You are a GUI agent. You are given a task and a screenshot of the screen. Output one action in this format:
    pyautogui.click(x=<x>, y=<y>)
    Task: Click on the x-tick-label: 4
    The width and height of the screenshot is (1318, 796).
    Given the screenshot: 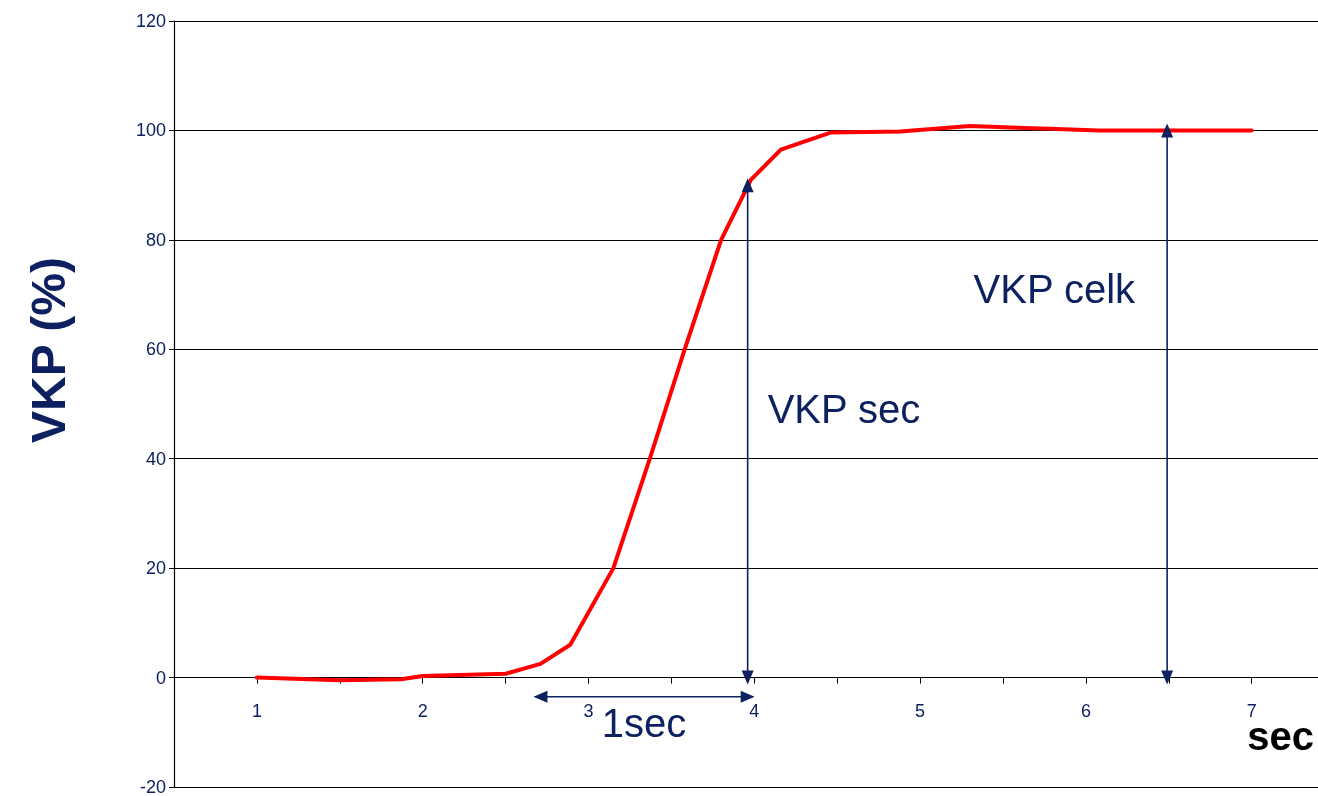 What is the action you would take?
    pyautogui.click(x=754, y=710)
    